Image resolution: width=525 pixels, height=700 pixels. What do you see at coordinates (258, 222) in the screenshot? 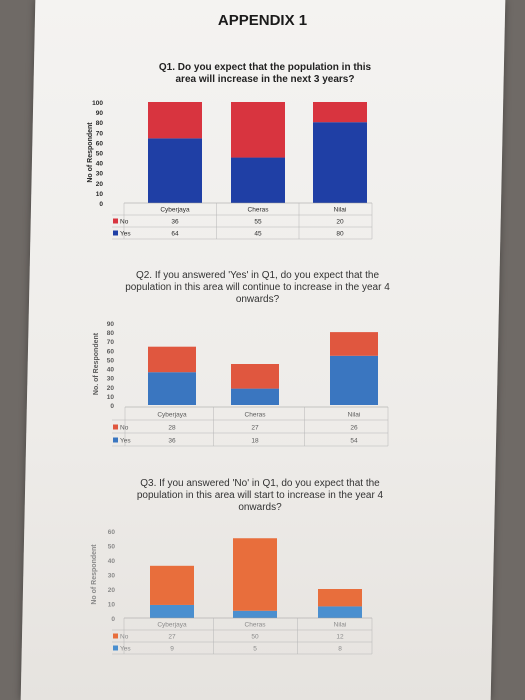
I see `data-value: 55` at bounding box center [258, 222].